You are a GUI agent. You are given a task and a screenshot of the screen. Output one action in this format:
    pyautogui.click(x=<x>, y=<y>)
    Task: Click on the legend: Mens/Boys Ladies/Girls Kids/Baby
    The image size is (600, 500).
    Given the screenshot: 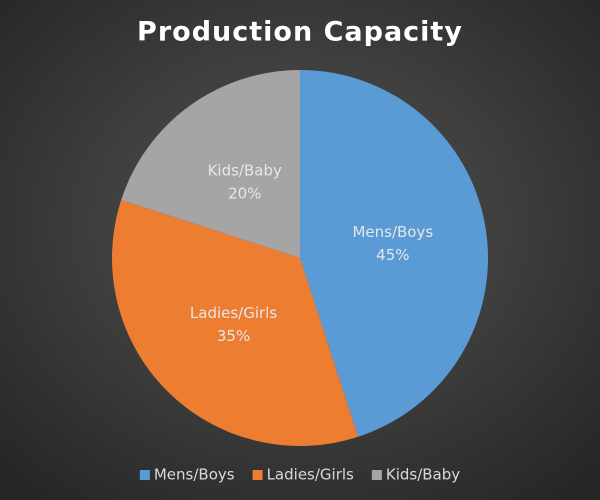 What is the action you would take?
    pyautogui.click(x=299, y=475)
    